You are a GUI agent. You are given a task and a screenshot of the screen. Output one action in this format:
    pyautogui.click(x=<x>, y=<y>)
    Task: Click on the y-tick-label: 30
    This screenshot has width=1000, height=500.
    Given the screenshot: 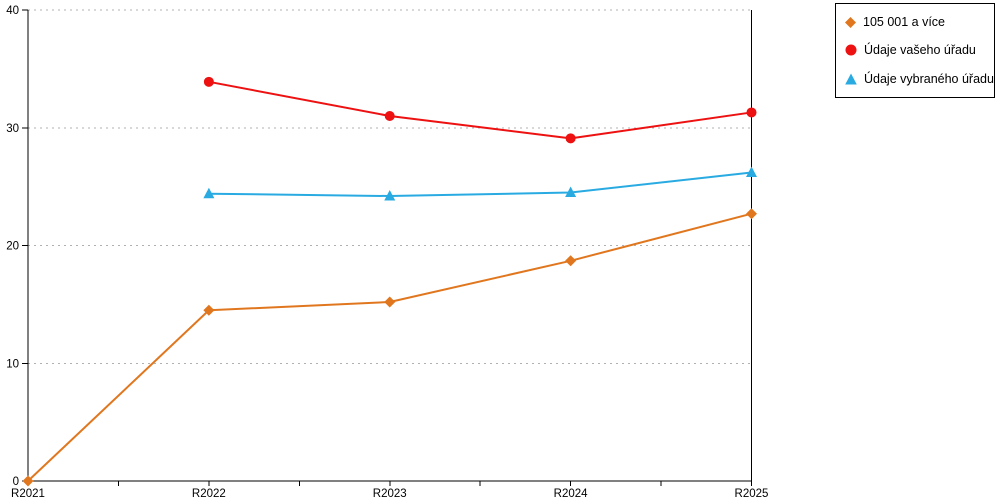 What is the action you would take?
    pyautogui.click(x=12, y=129)
    